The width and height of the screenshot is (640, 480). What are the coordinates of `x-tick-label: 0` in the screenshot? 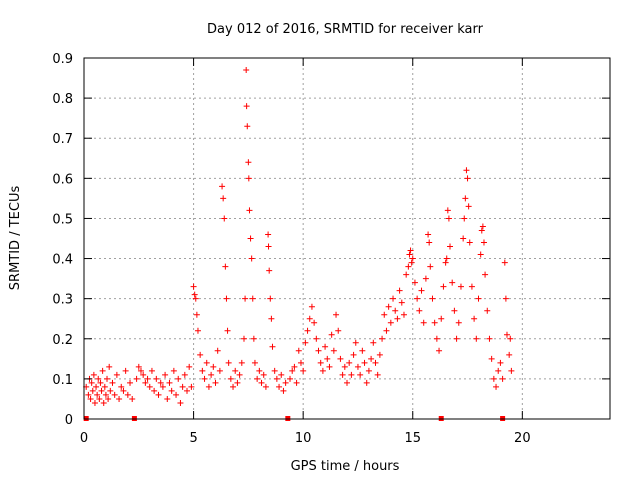 It's located at (84, 438).